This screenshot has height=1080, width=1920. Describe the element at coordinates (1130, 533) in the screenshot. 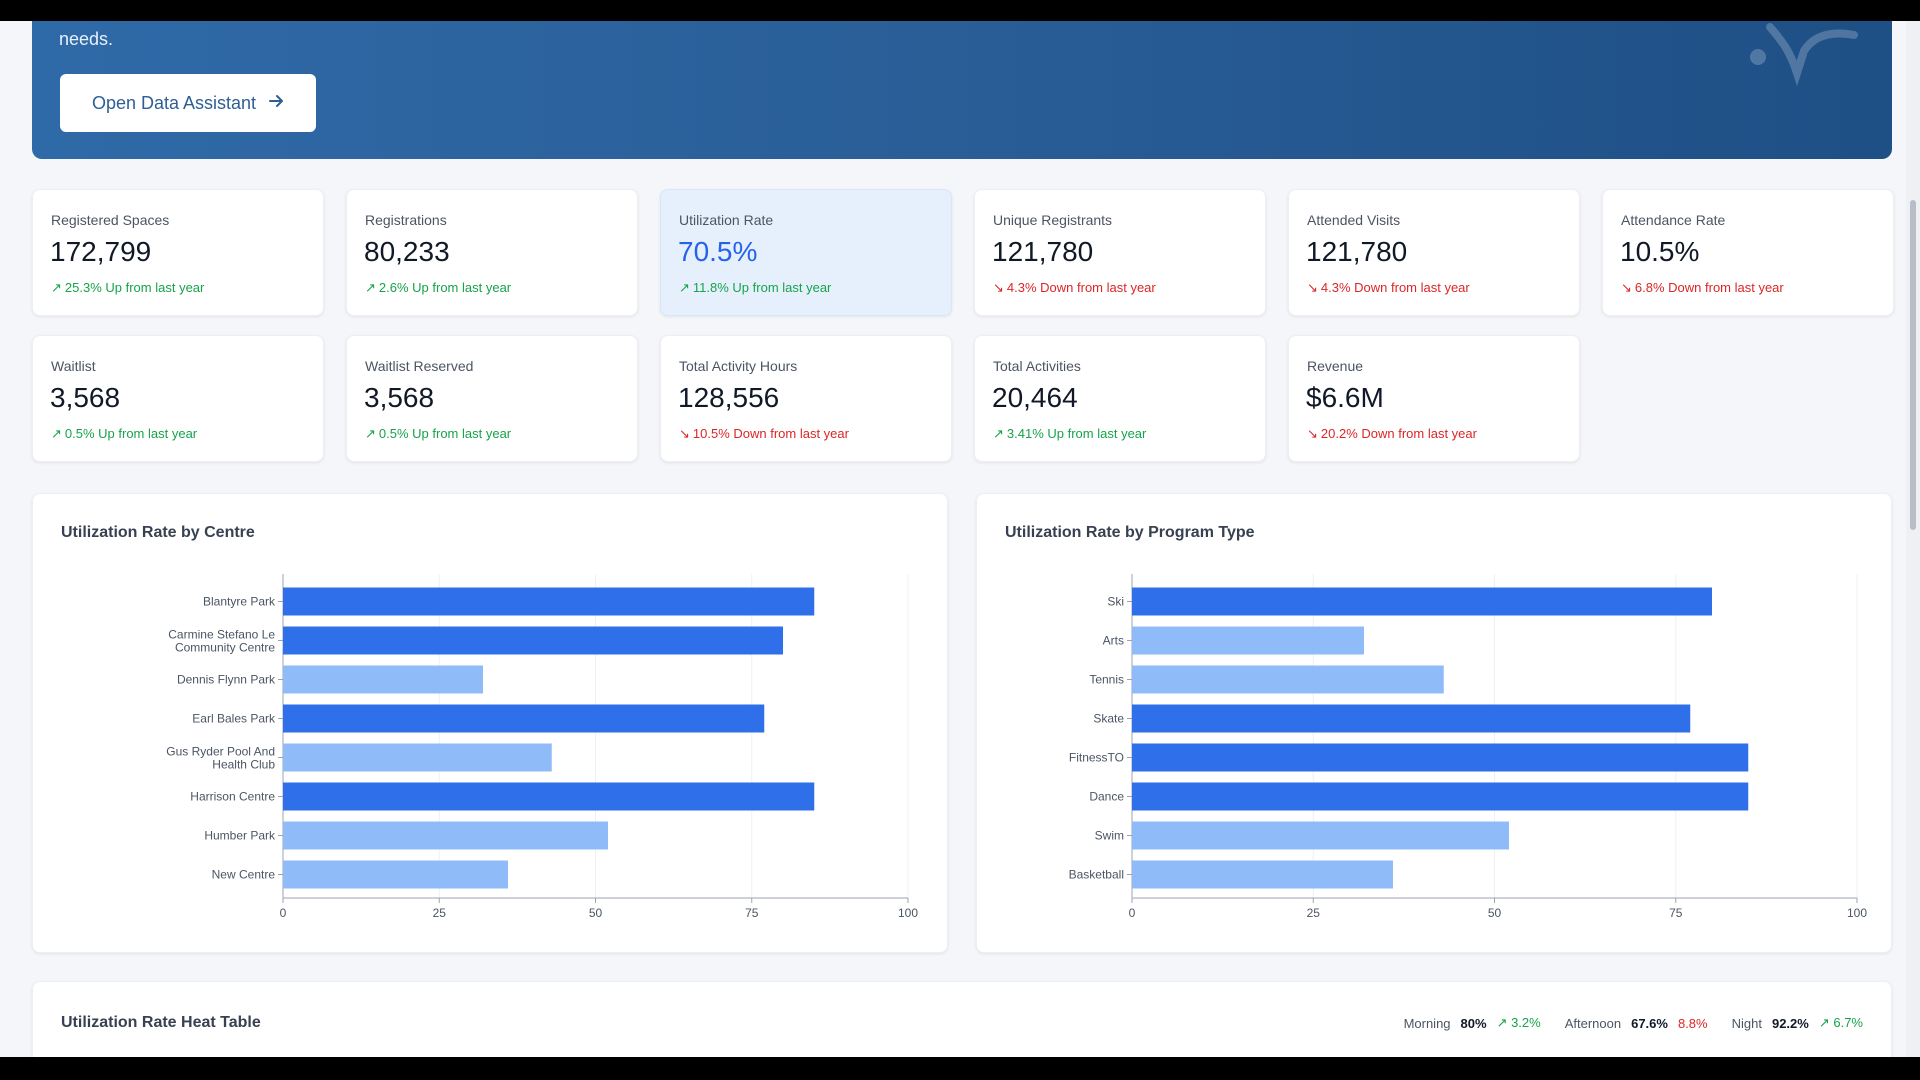

I see `program-chart-title: Utilization Rate by Program Type` at that location.